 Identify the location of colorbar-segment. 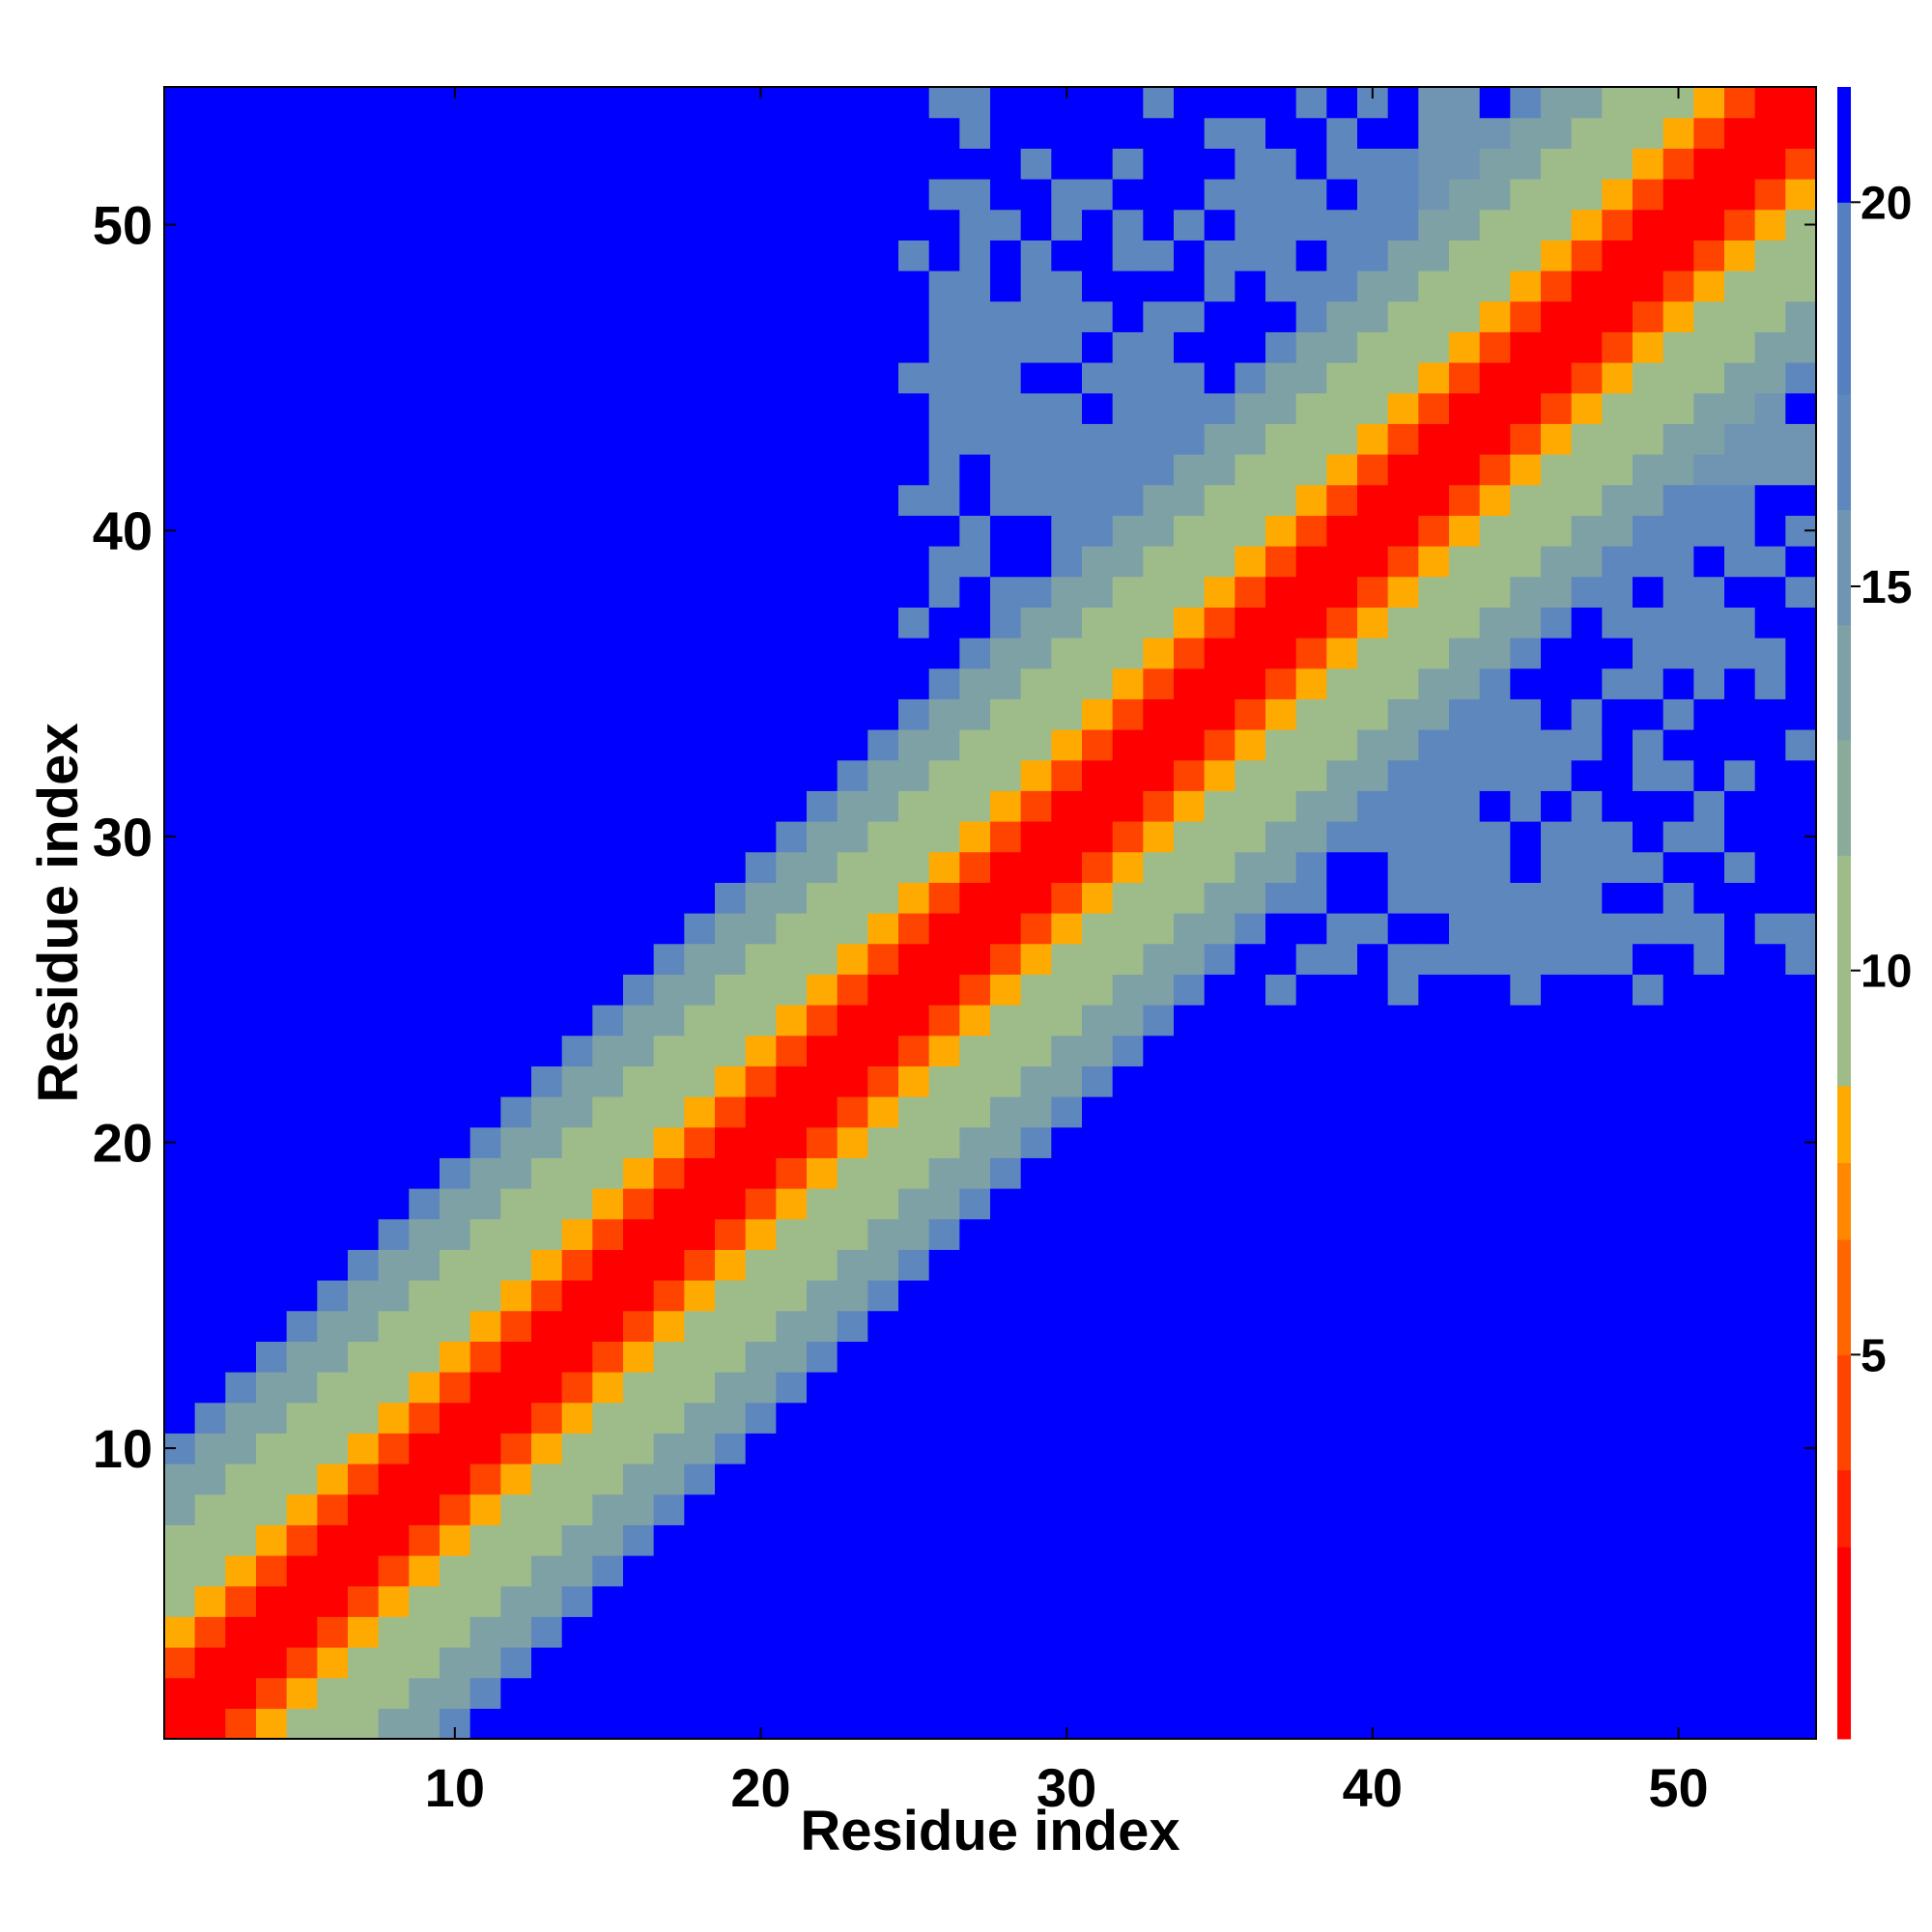
(1844, 452).